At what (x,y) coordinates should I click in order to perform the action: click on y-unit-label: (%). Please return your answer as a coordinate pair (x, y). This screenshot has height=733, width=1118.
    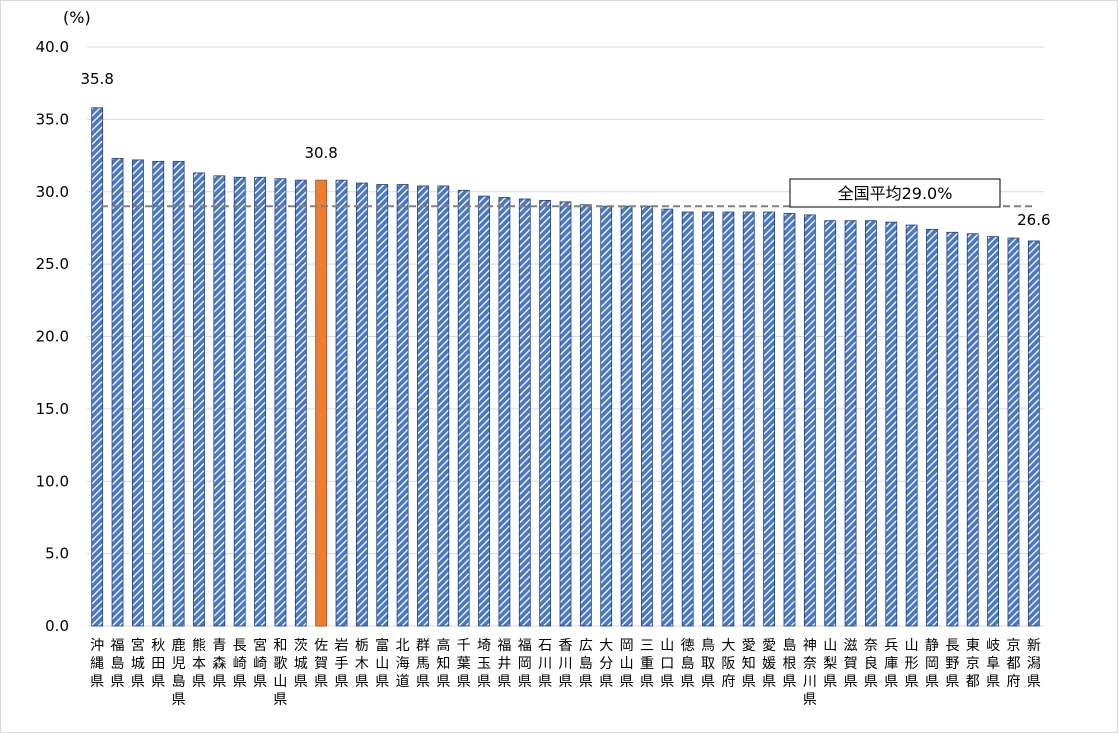
    Looking at the image, I should click on (77, 17).